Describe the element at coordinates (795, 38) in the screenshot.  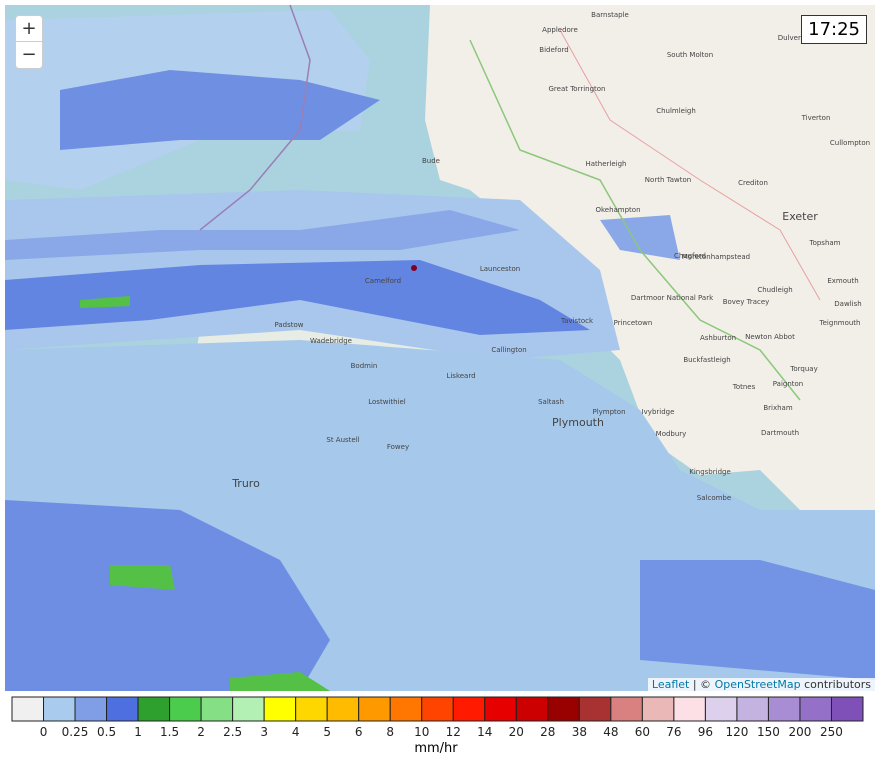
I see `place-label: Dulverton` at that location.